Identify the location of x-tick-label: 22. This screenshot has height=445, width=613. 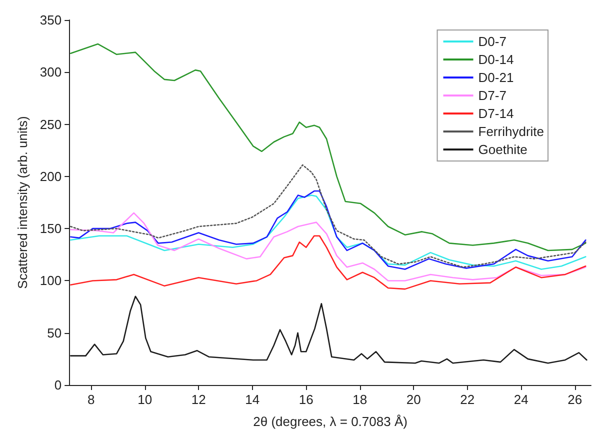
(467, 399).